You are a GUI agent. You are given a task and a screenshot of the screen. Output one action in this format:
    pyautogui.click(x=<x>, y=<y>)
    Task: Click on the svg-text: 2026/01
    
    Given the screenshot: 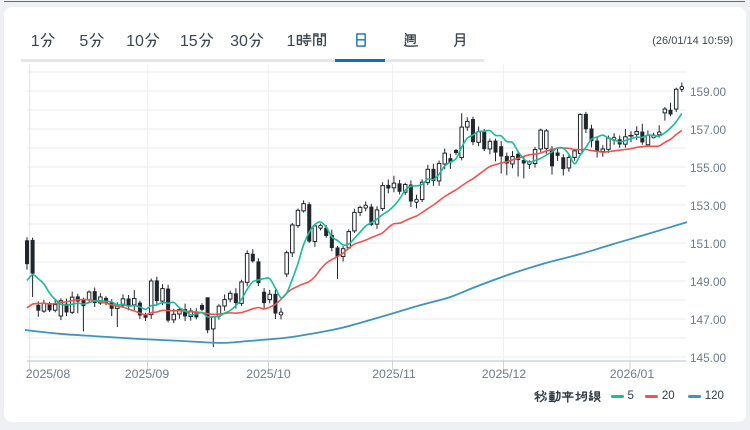 What is the action you would take?
    pyautogui.click(x=632, y=374)
    